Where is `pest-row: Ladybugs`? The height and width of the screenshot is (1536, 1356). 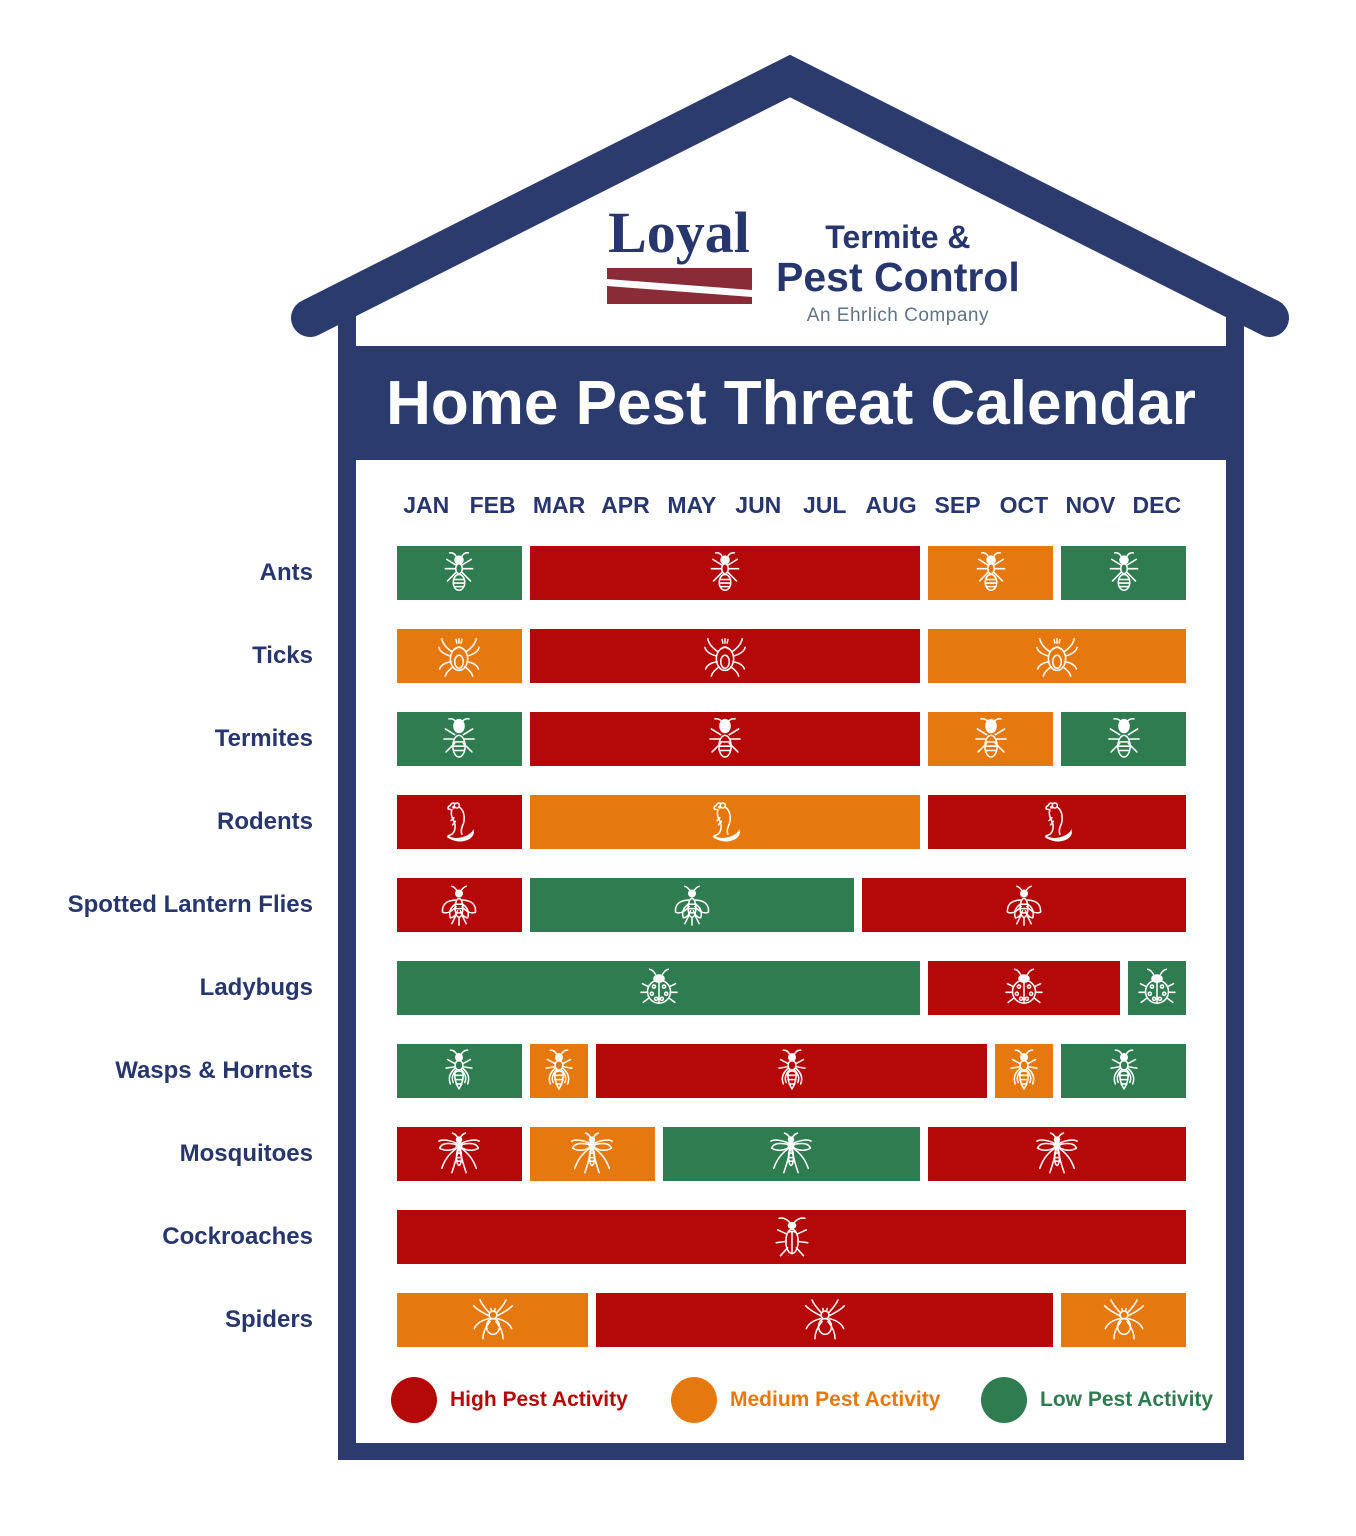 pest-row: Ladybugs is located at coordinates (593, 988).